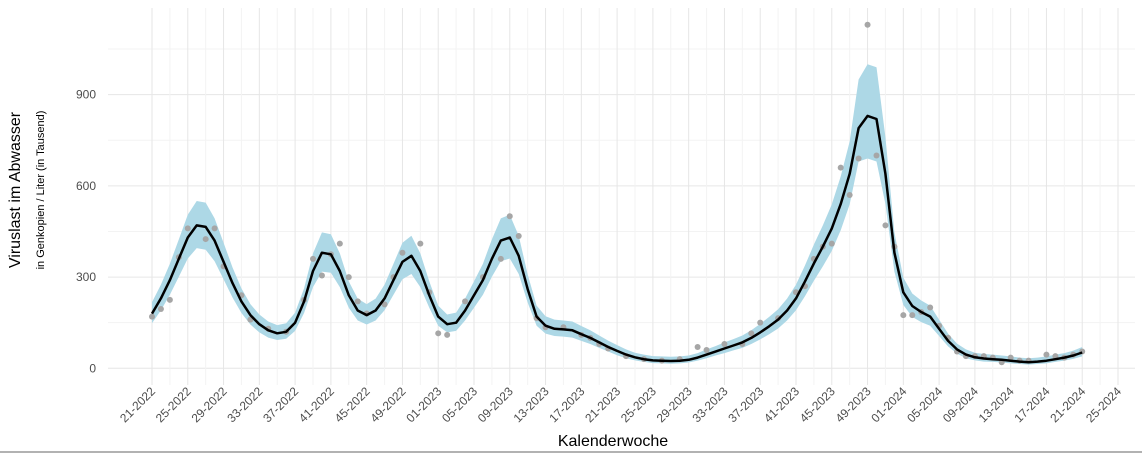  I want to click on y-tick-label: 300, so click(86, 277).